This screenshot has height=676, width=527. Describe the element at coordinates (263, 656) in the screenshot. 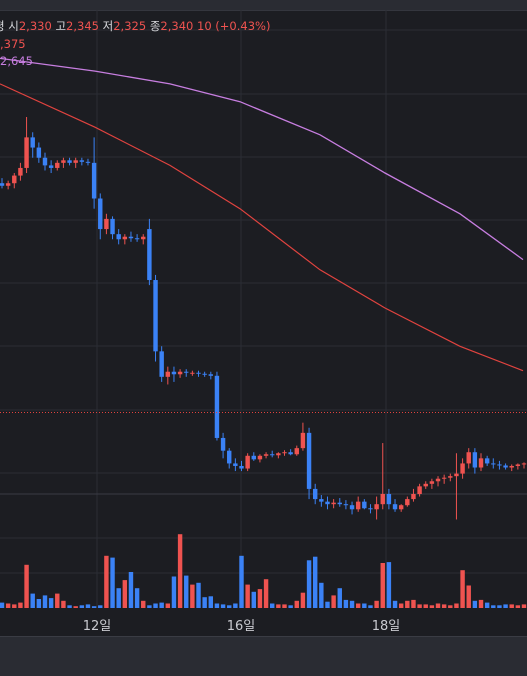

I see `bottom-toolbar` at that location.